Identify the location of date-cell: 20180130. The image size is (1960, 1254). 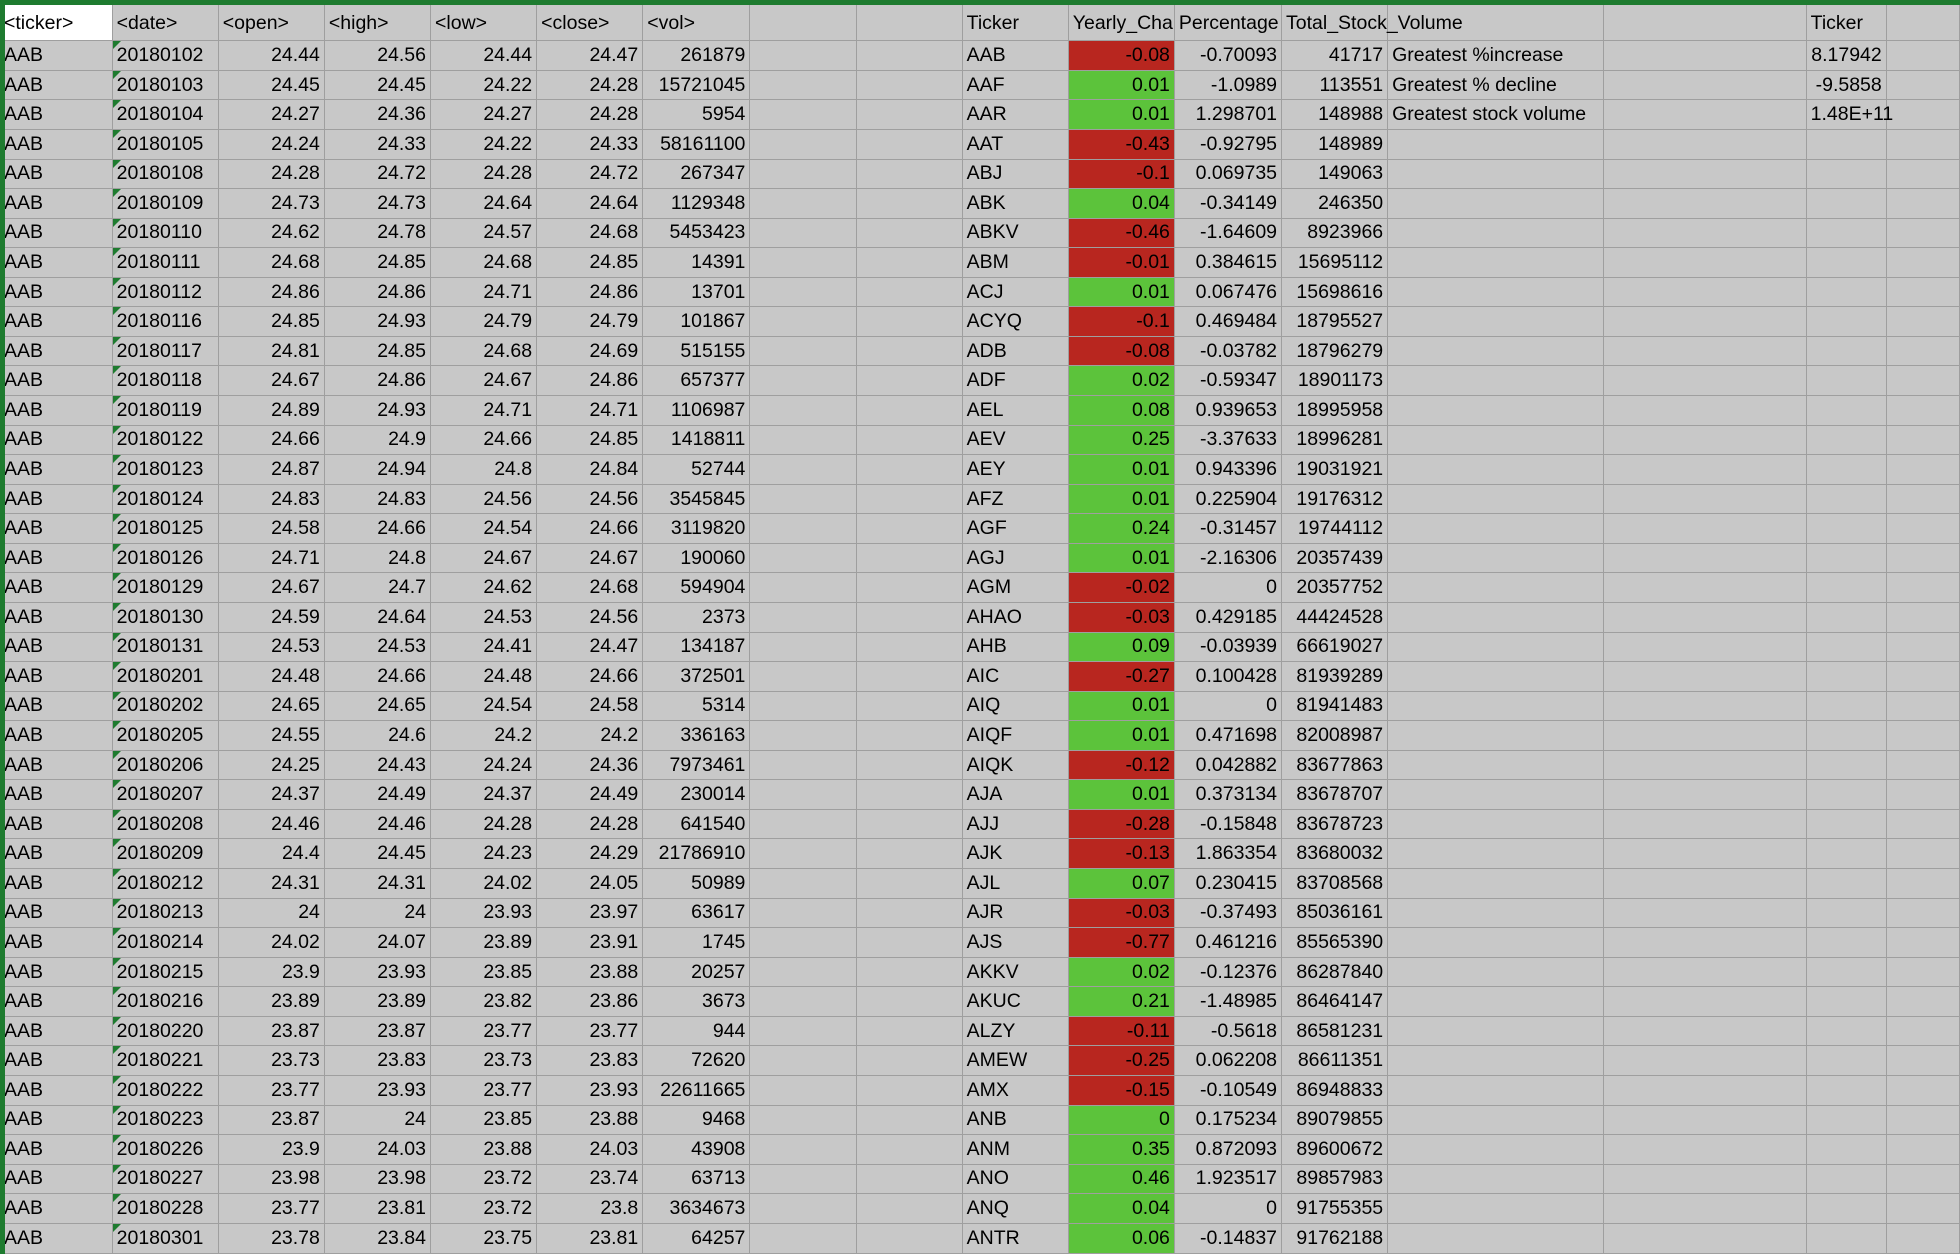
(165, 617).